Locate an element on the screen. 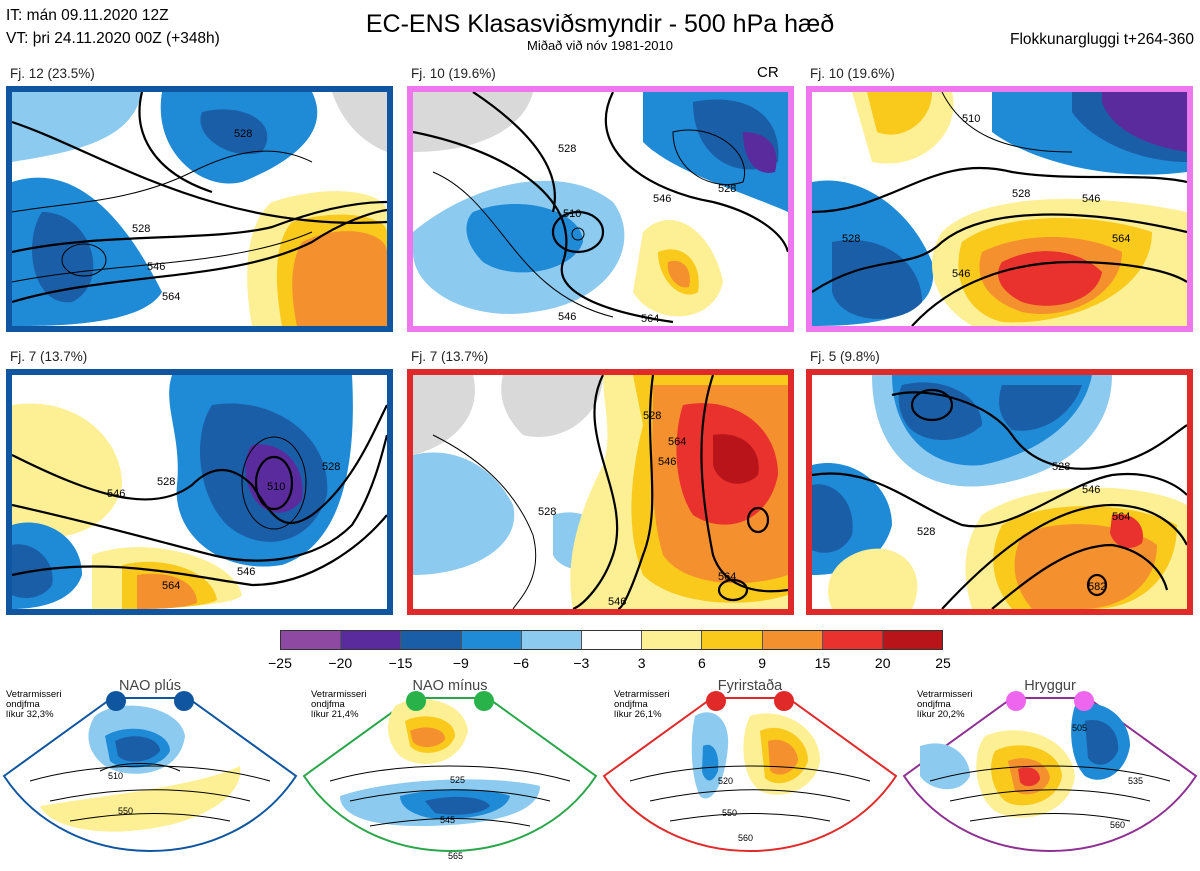  anomaly-map: 528 528 546 564 is located at coordinates (199, 209).